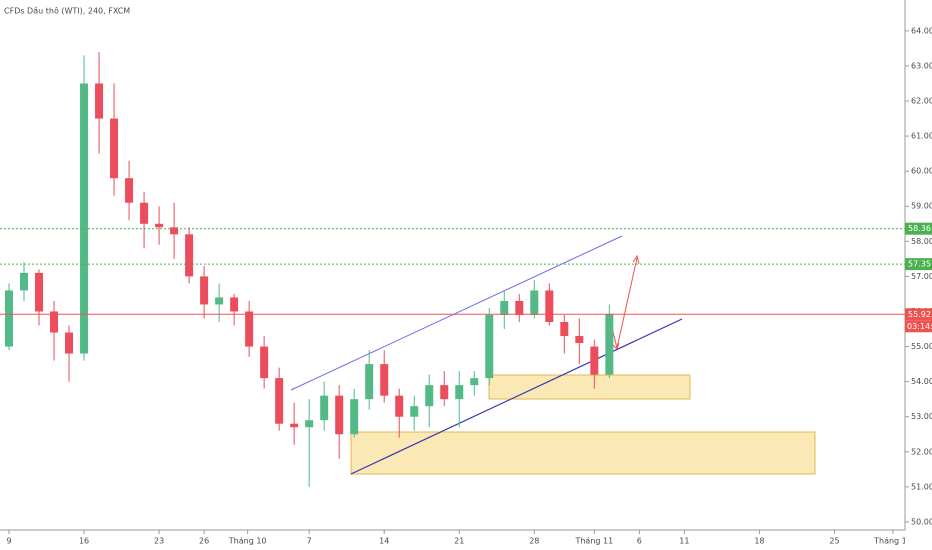  I want to click on countdown: 03:14:5, so click(919, 326).